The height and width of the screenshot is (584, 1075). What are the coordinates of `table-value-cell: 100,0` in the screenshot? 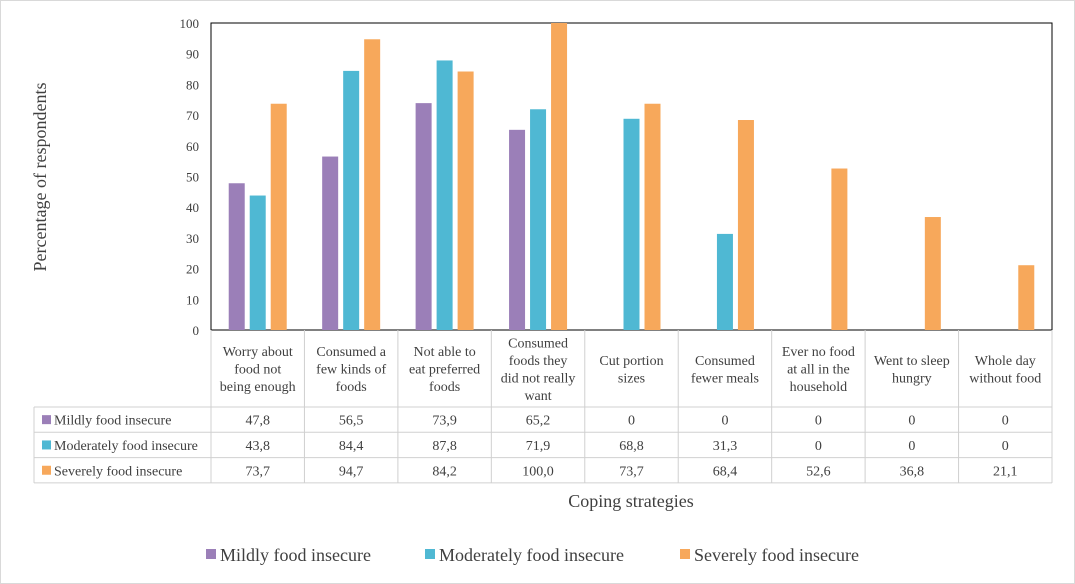 It's located at (538, 471).